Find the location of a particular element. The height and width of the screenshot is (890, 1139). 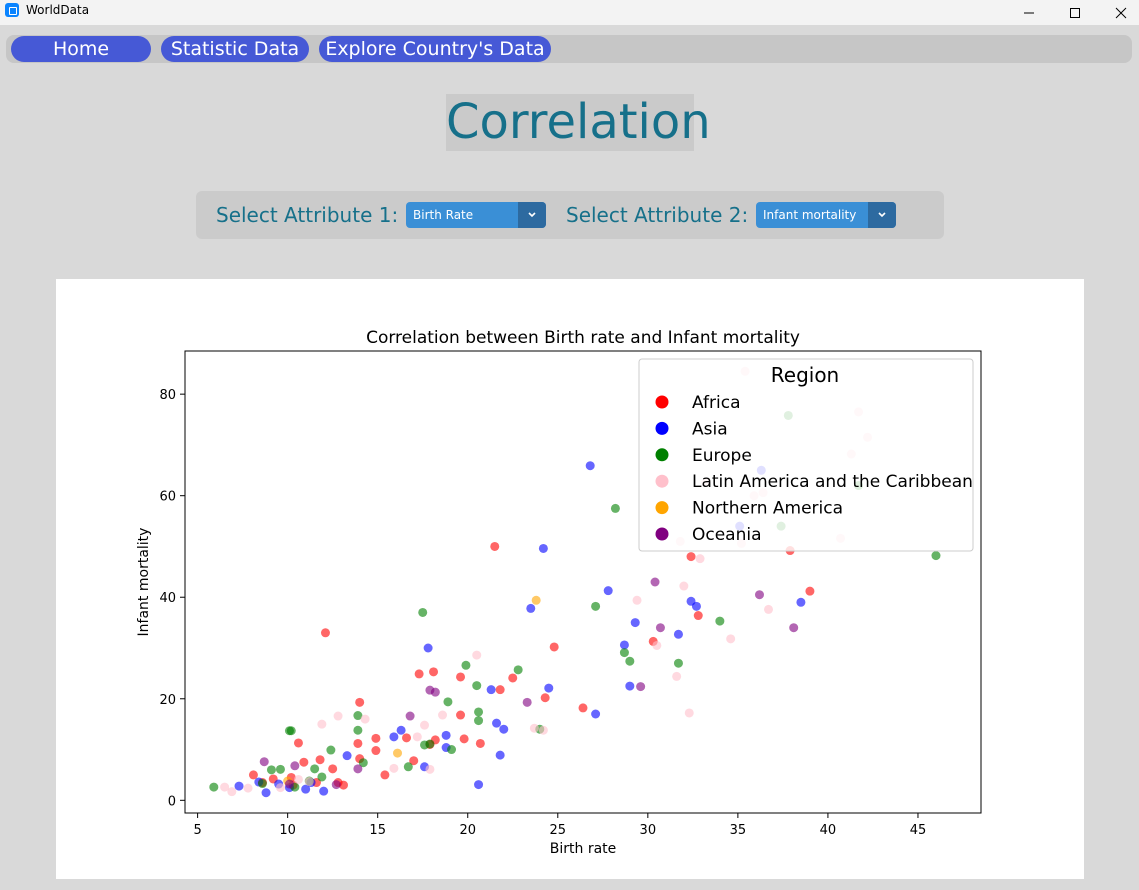

legend-label: Africa is located at coordinates (716, 403).